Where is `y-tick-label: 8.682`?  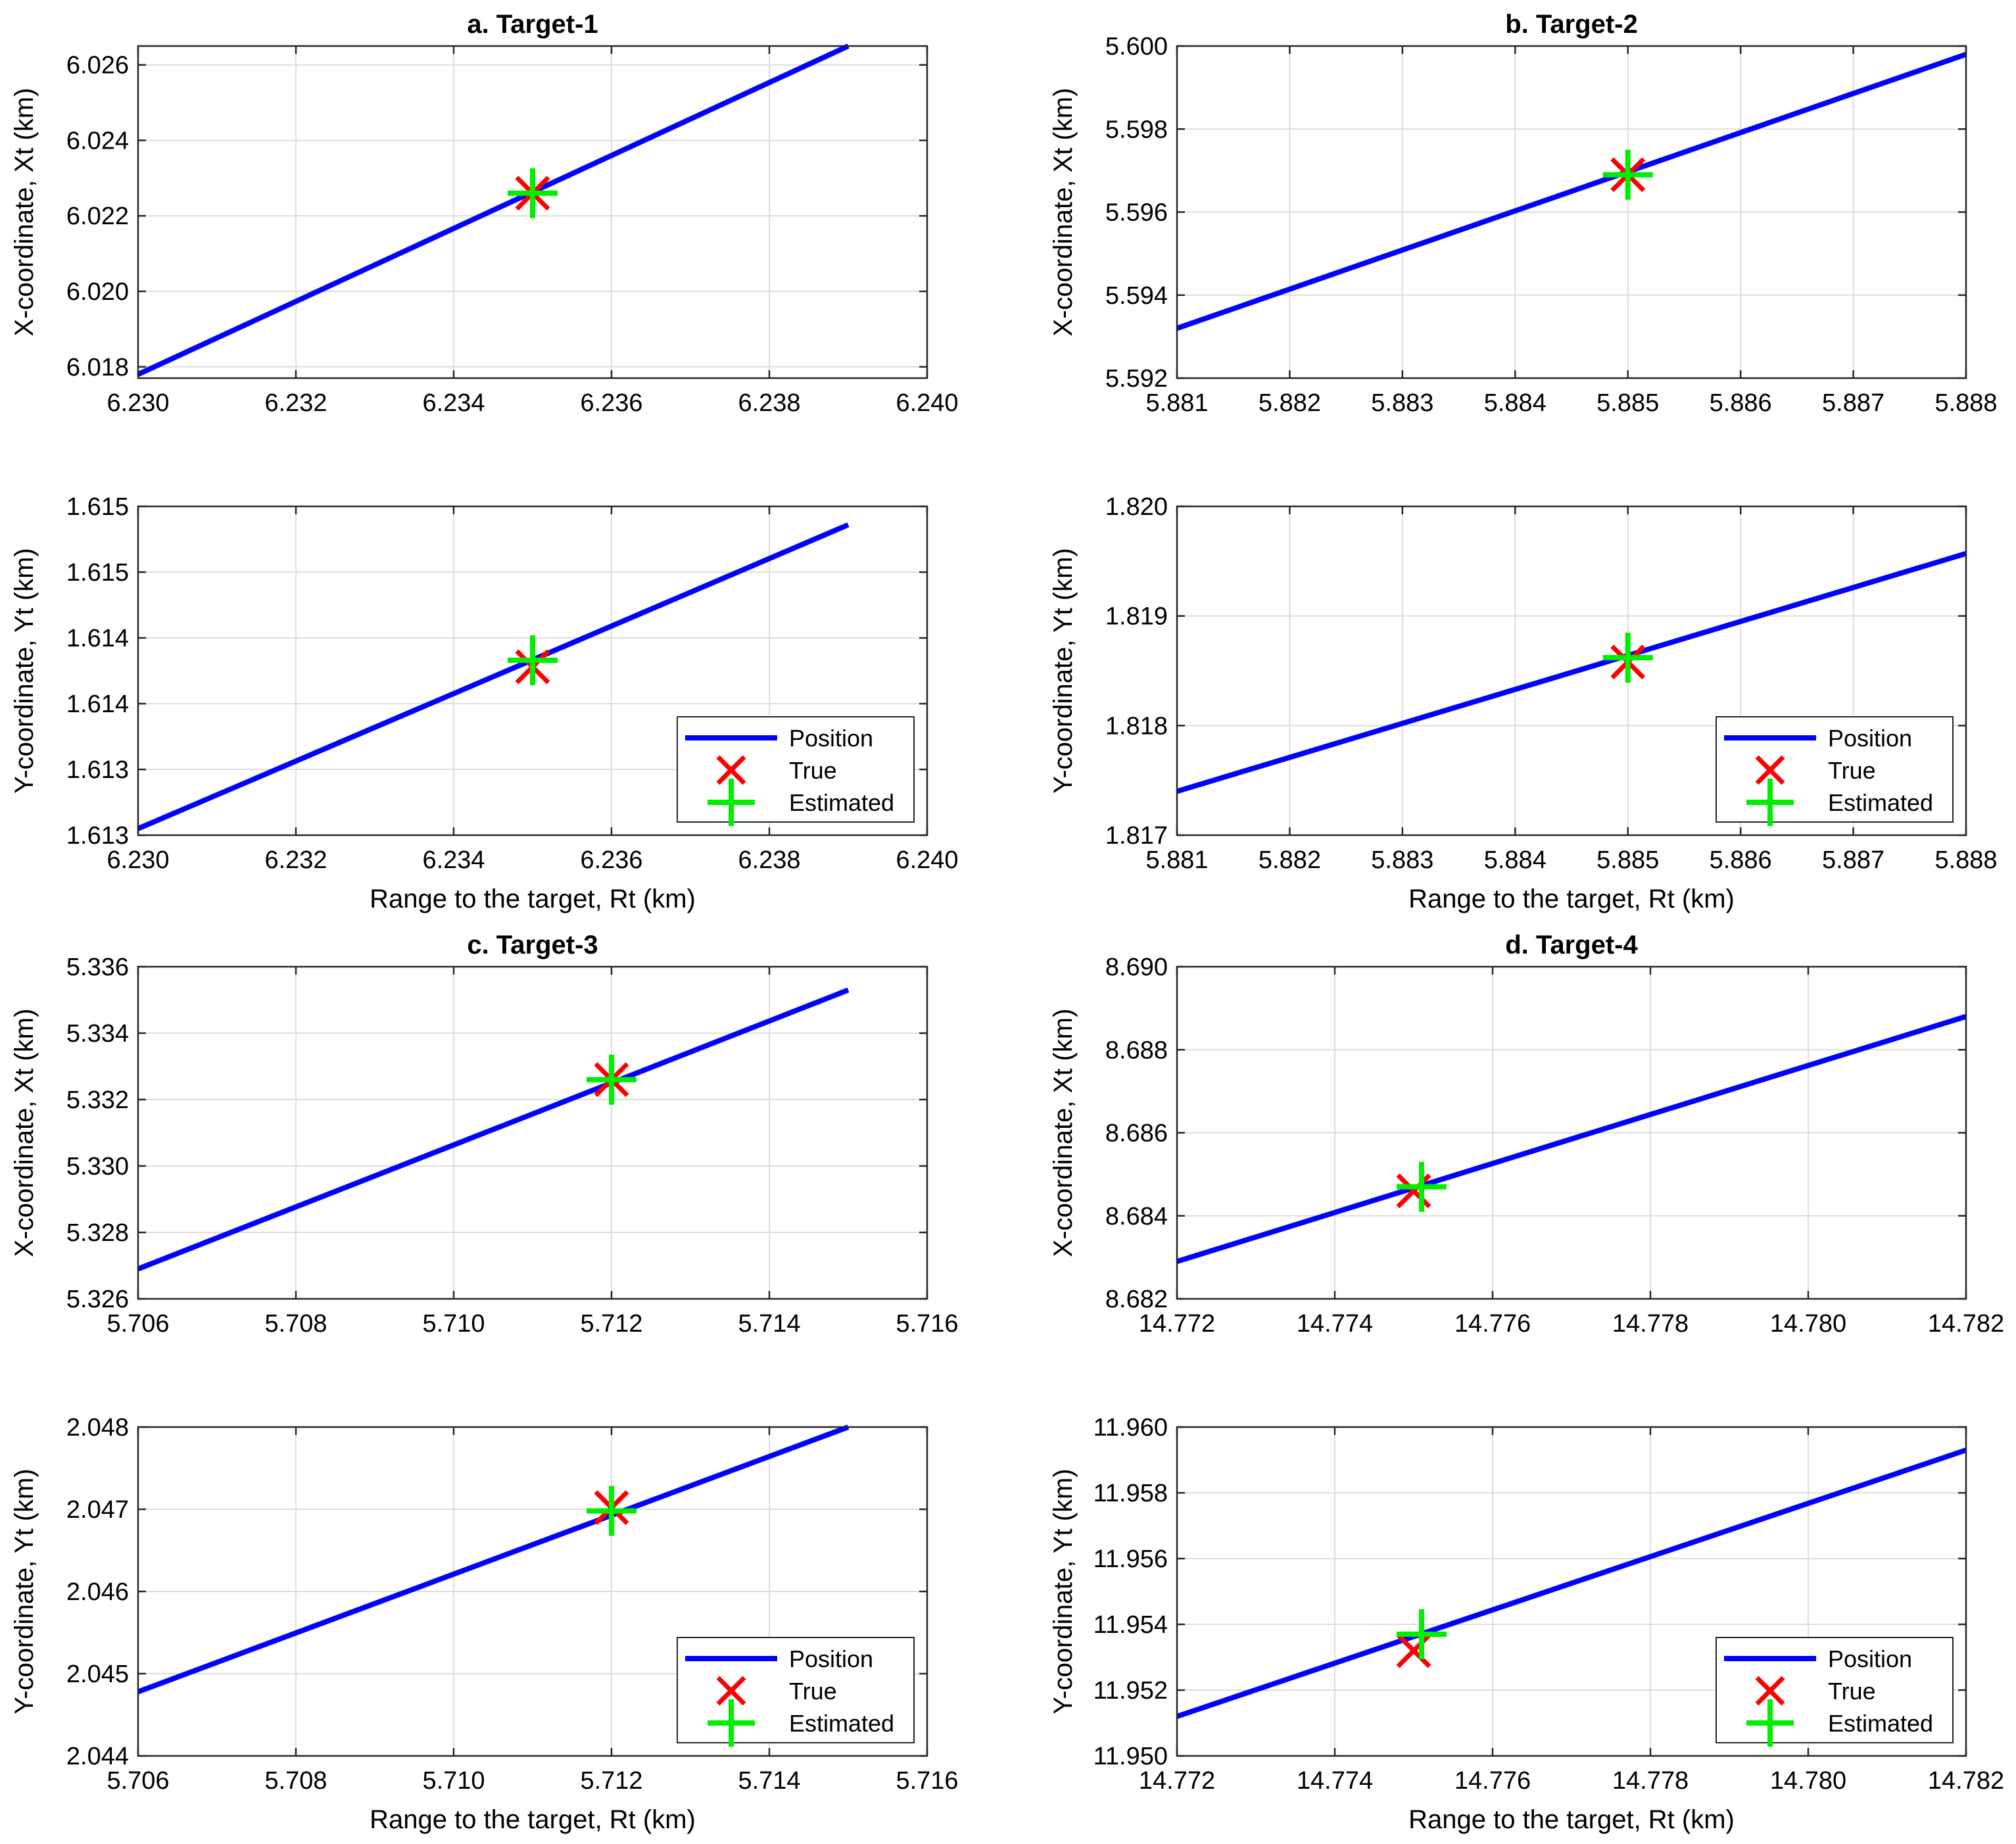 y-tick-label: 8.682 is located at coordinates (1136, 1299).